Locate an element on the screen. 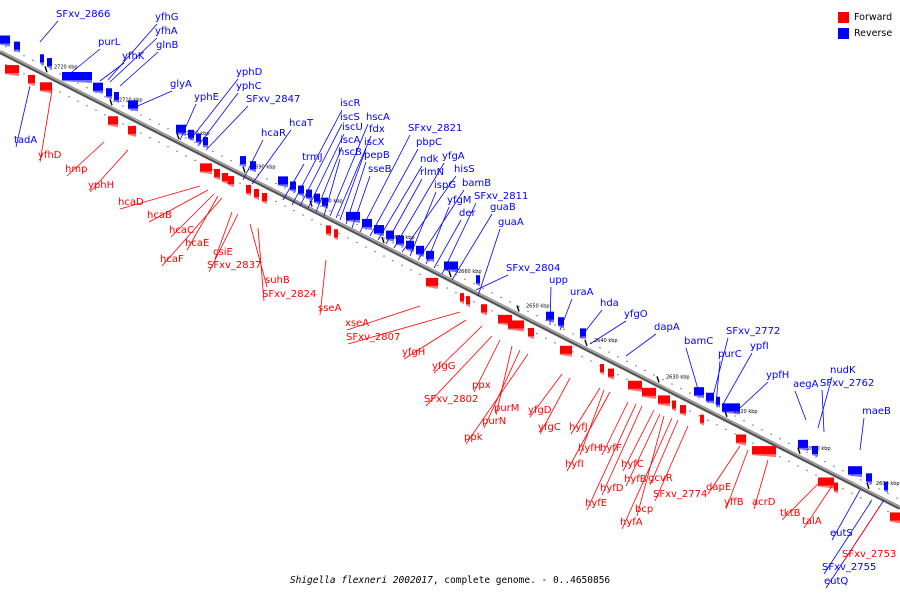 This screenshot has height=600, width=900. forward-gene-label: purN is located at coordinates (494, 421).